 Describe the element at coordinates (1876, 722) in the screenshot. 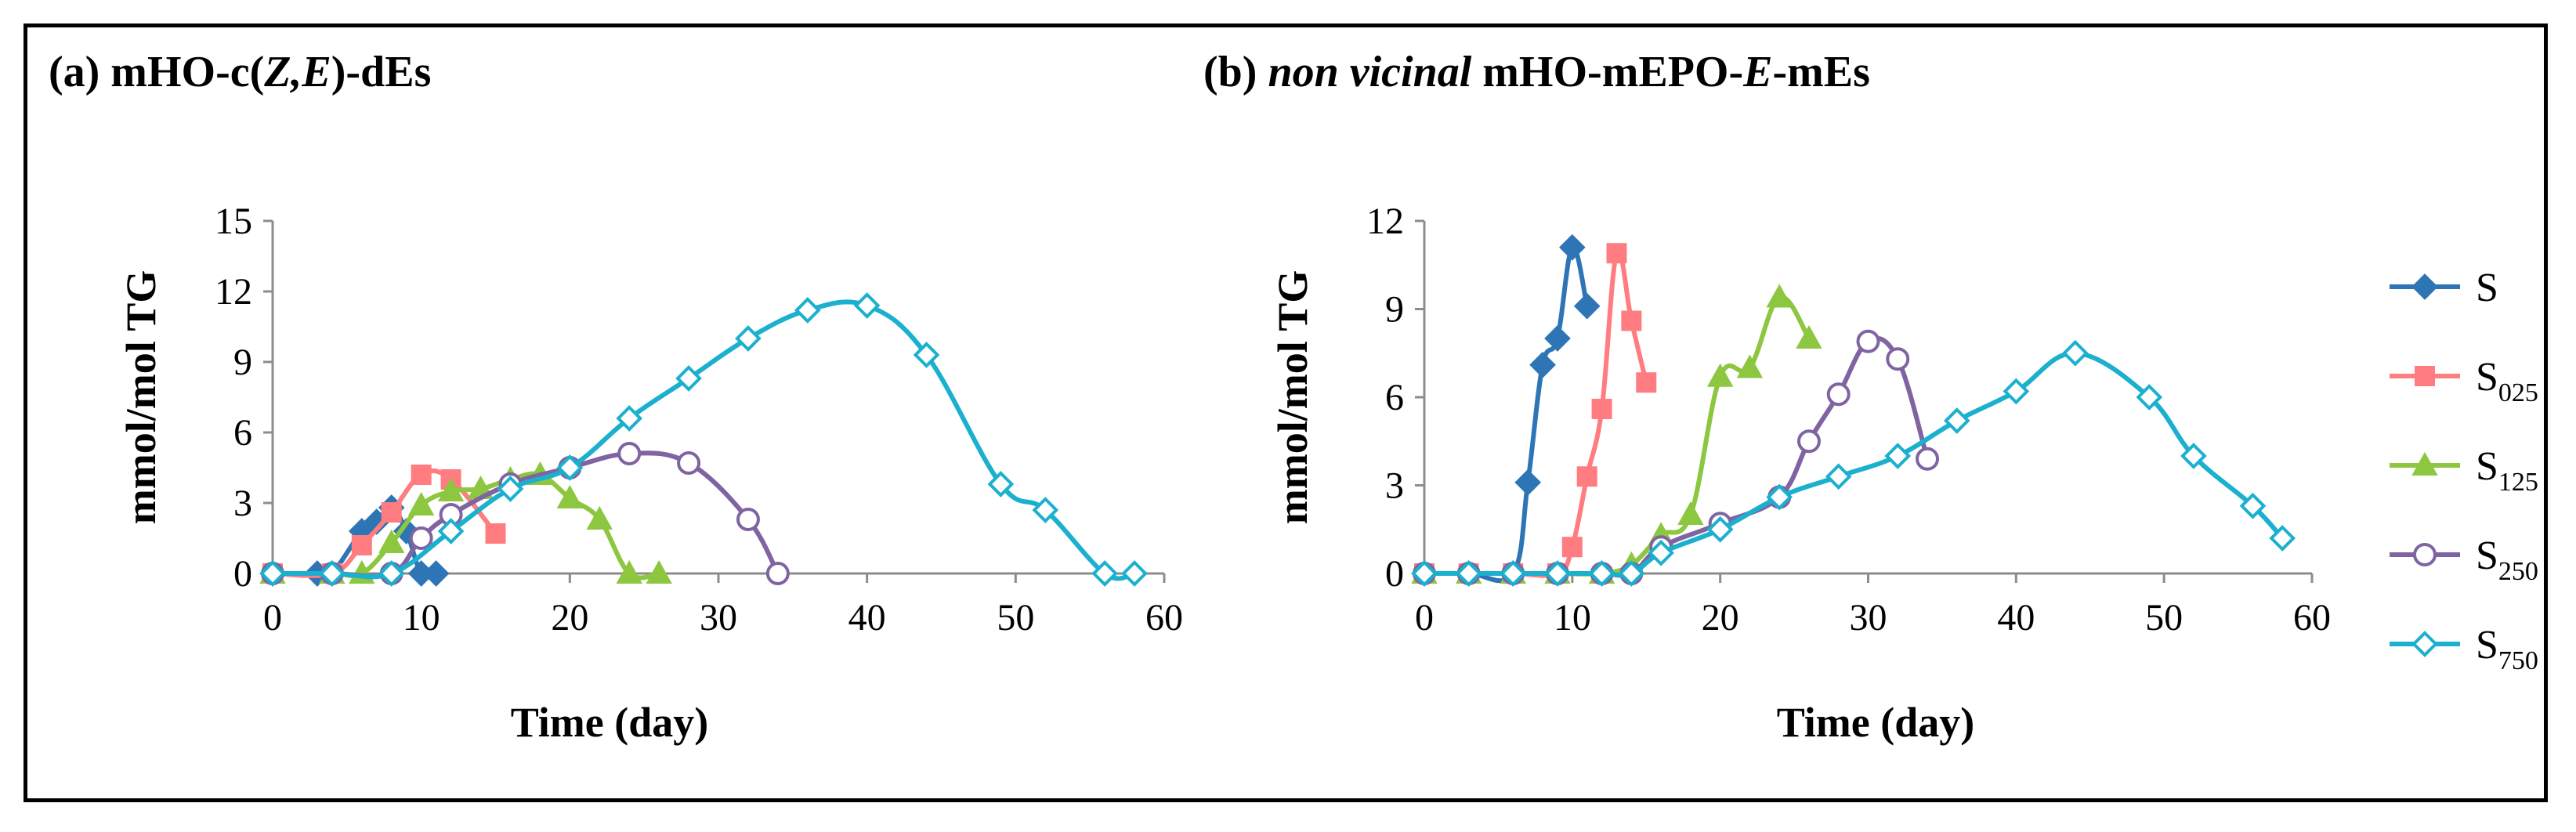

I see `panel-b-xlabel: Time (day)` at that location.